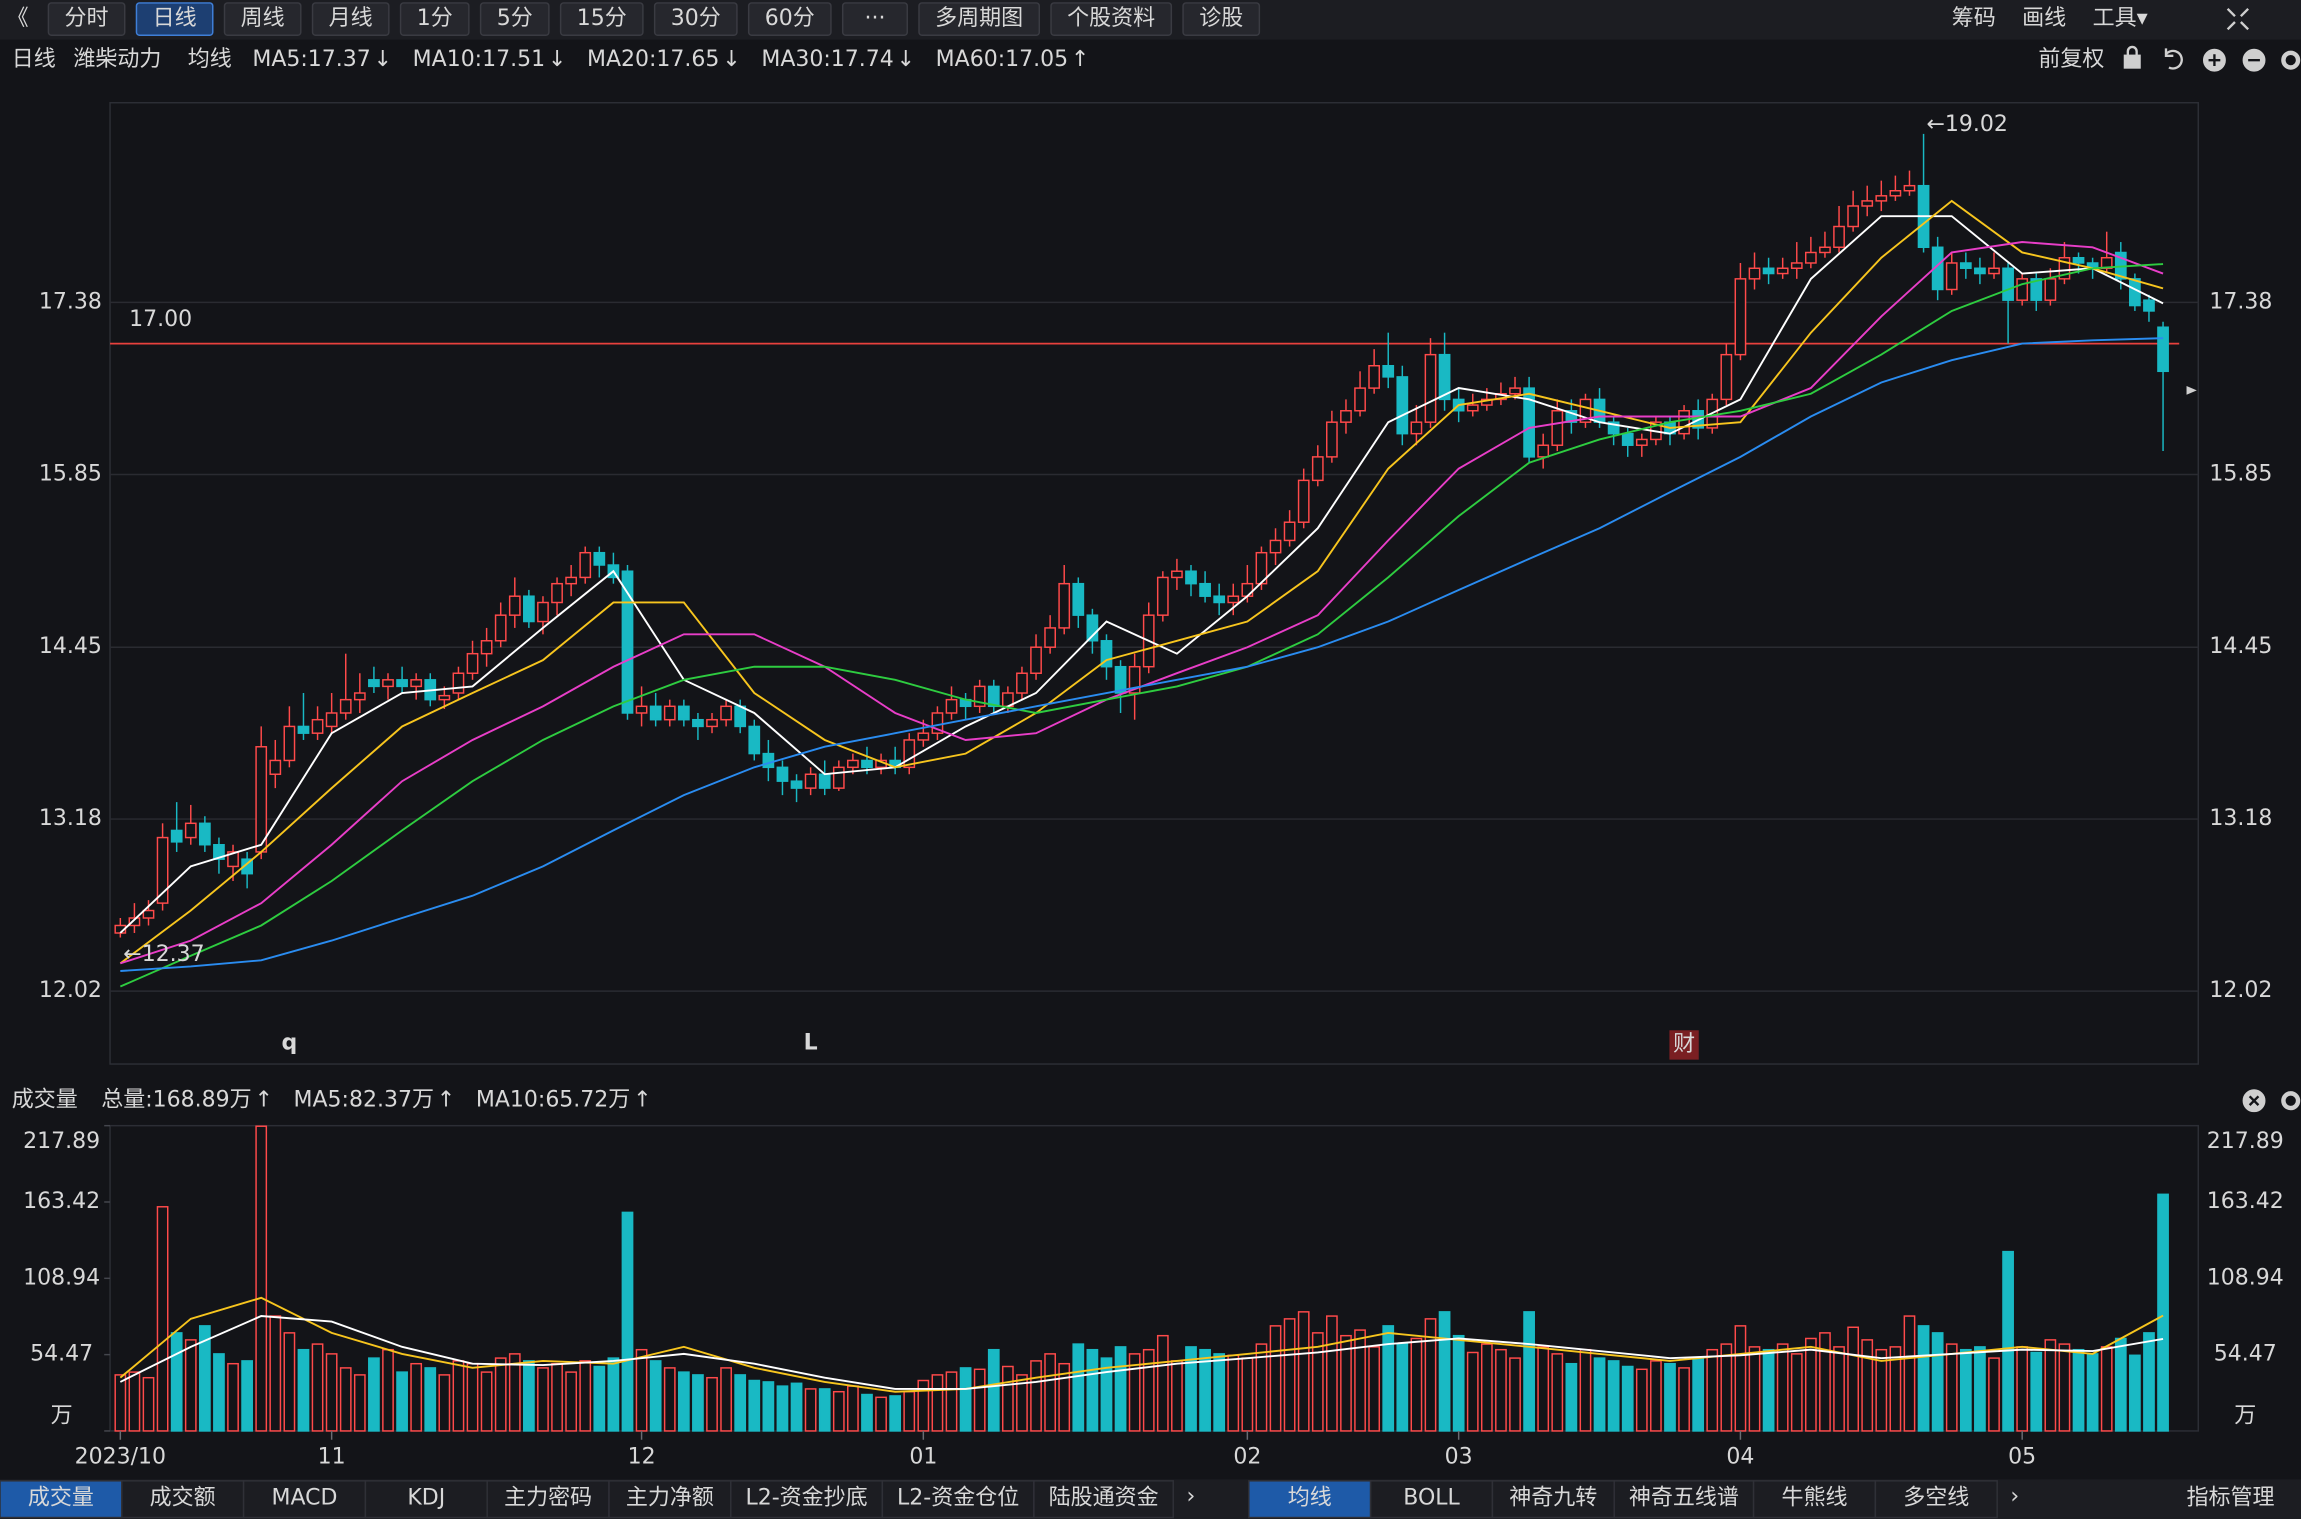 This screenshot has height=1519, width=2301. What do you see at coordinates (2044, 18) in the screenshot?
I see `toolbar-right: 画线` at bounding box center [2044, 18].